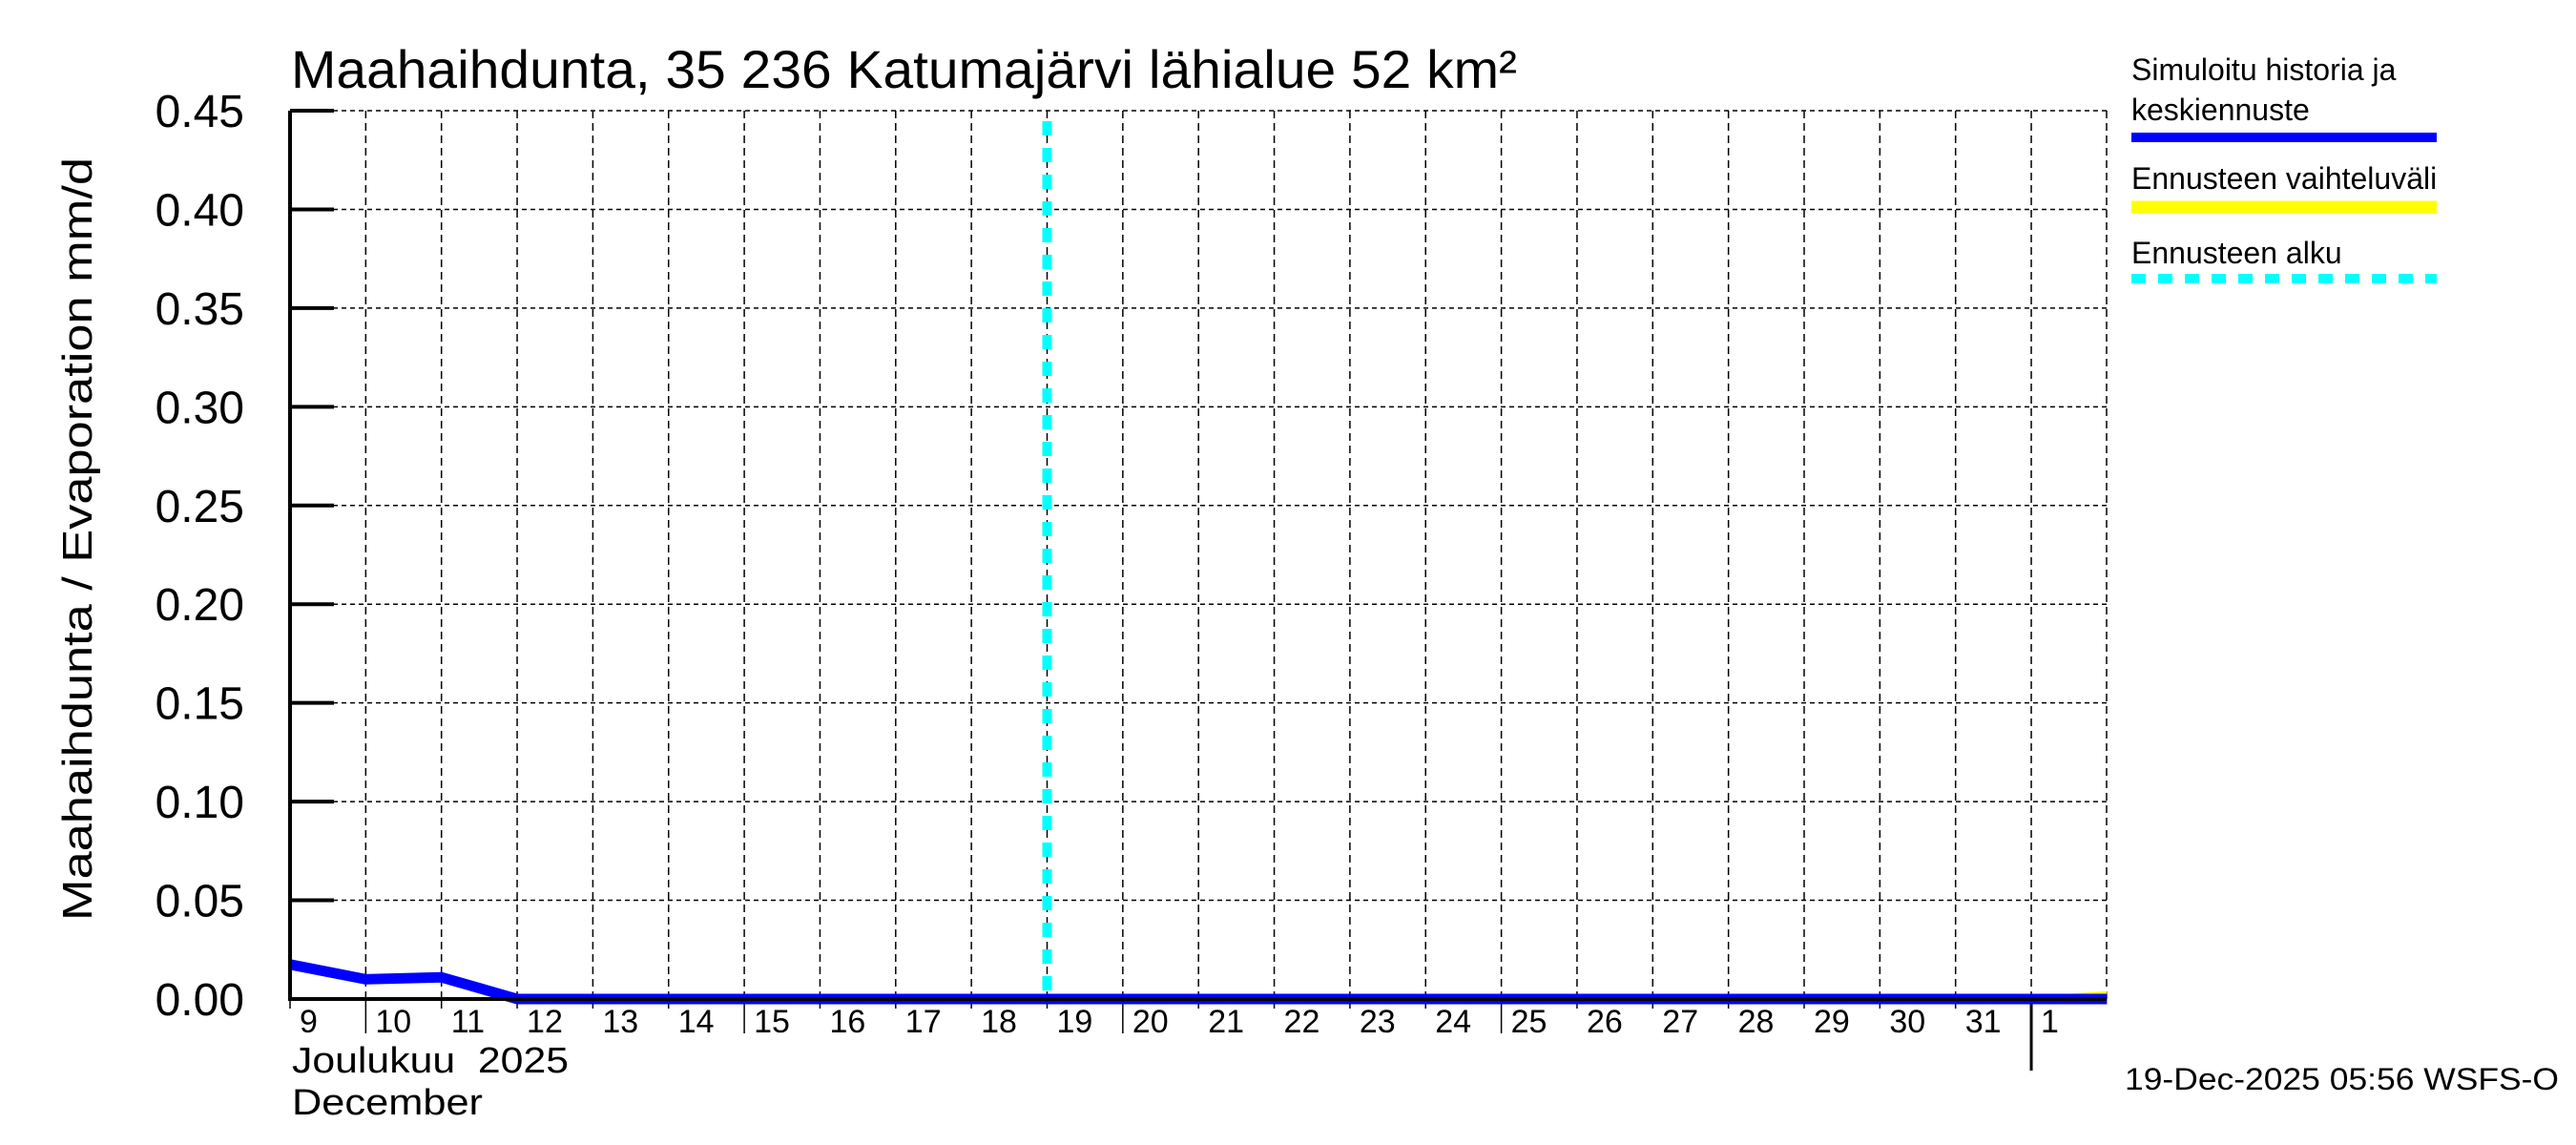 The image size is (2576, 1145). What do you see at coordinates (999, 1022) in the screenshot?
I see `x-tick-label: 18` at bounding box center [999, 1022].